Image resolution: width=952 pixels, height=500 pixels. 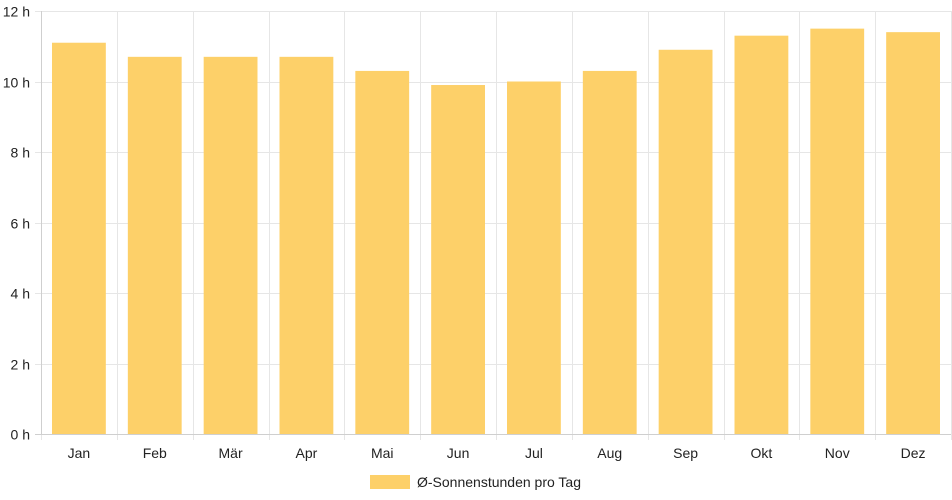 I want to click on bar-jan, so click(x=79, y=238).